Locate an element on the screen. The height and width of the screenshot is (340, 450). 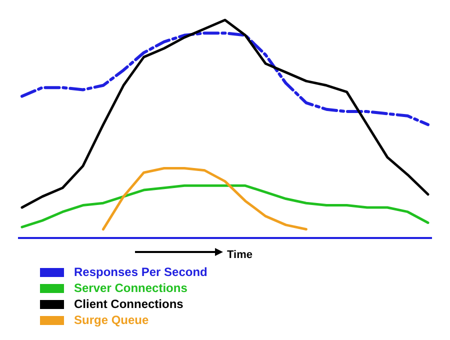
x-axis-title: Time is located at coordinates (239, 255).